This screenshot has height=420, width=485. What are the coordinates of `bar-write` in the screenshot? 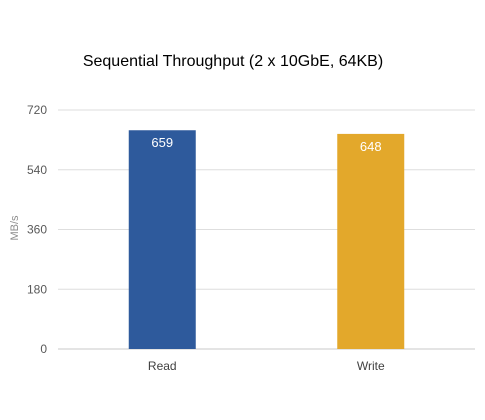 It's located at (371, 241).